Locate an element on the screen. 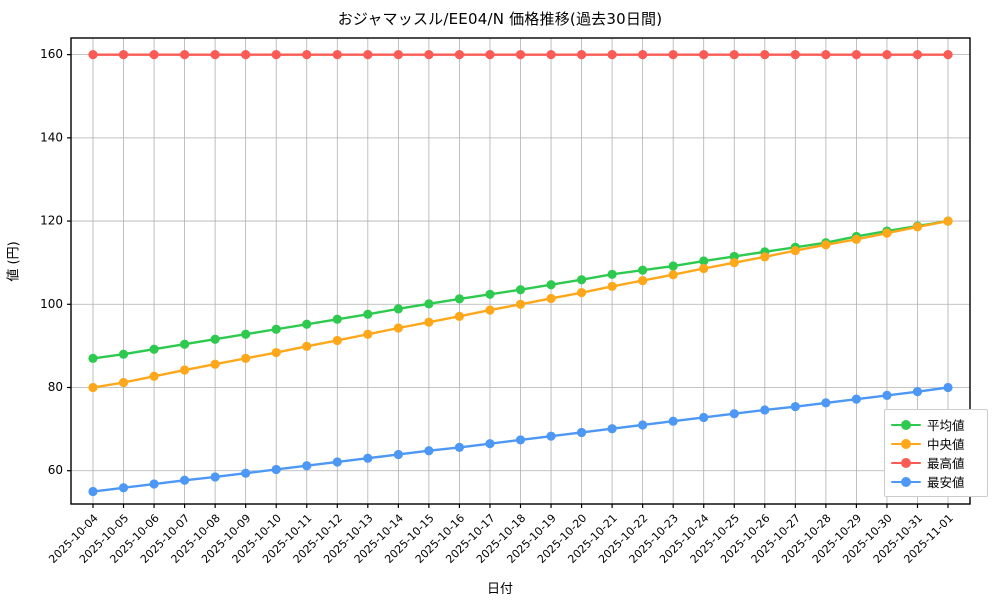  legend-label-3: 最安値 is located at coordinates (946, 482).